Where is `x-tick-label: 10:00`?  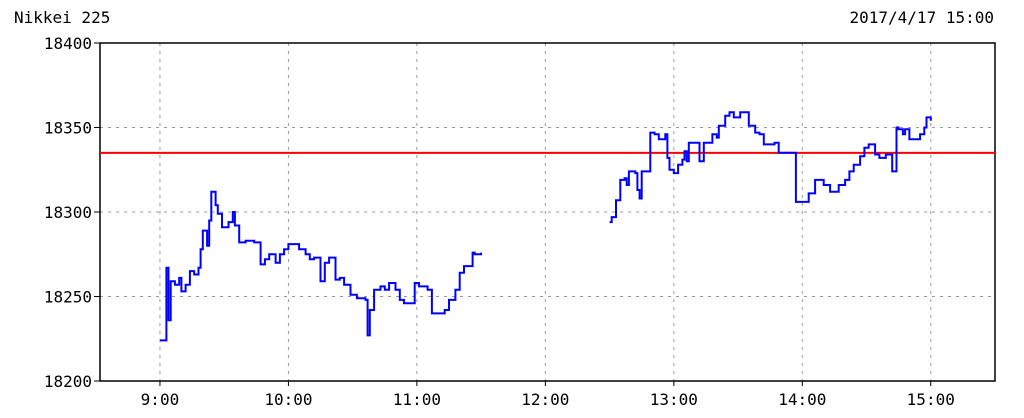 x-tick-label: 10:00 is located at coordinates (288, 399).